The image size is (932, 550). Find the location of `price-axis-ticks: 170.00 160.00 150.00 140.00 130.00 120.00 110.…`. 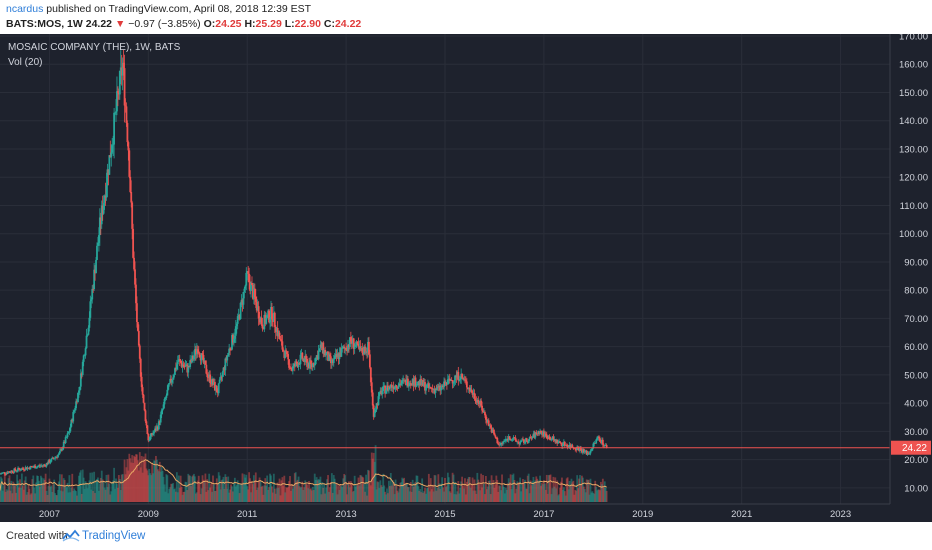

price-axis-ticks: 170.00 160.00 150.00 140.00 130.00 120.00 110.… is located at coordinates (913, 263).